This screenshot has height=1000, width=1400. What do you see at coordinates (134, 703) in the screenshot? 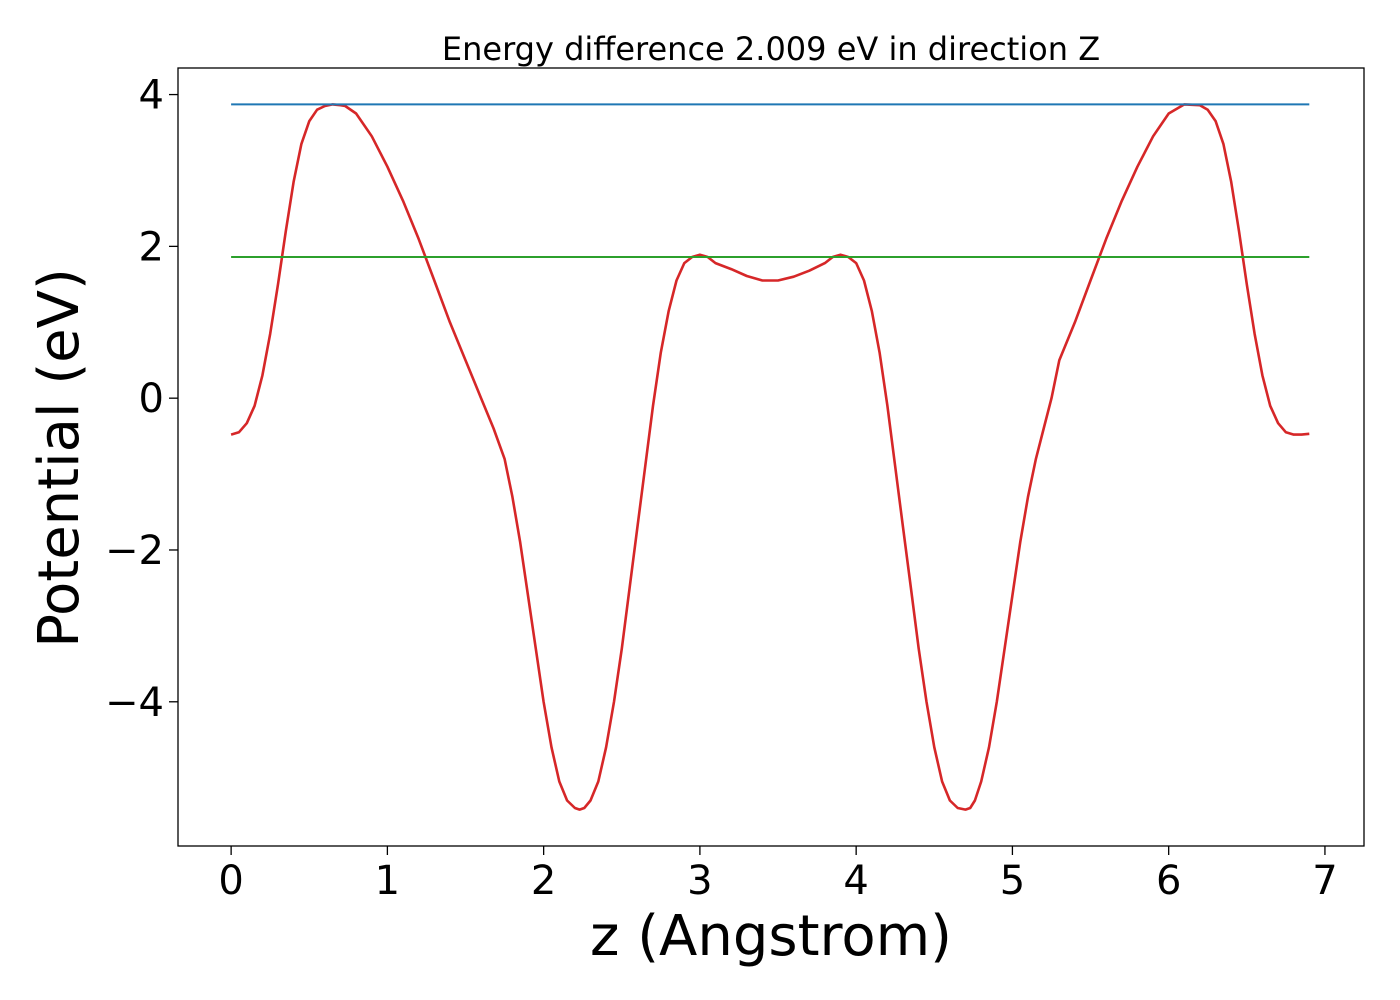
I see `y-tick-label: −4` at bounding box center [134, 703].